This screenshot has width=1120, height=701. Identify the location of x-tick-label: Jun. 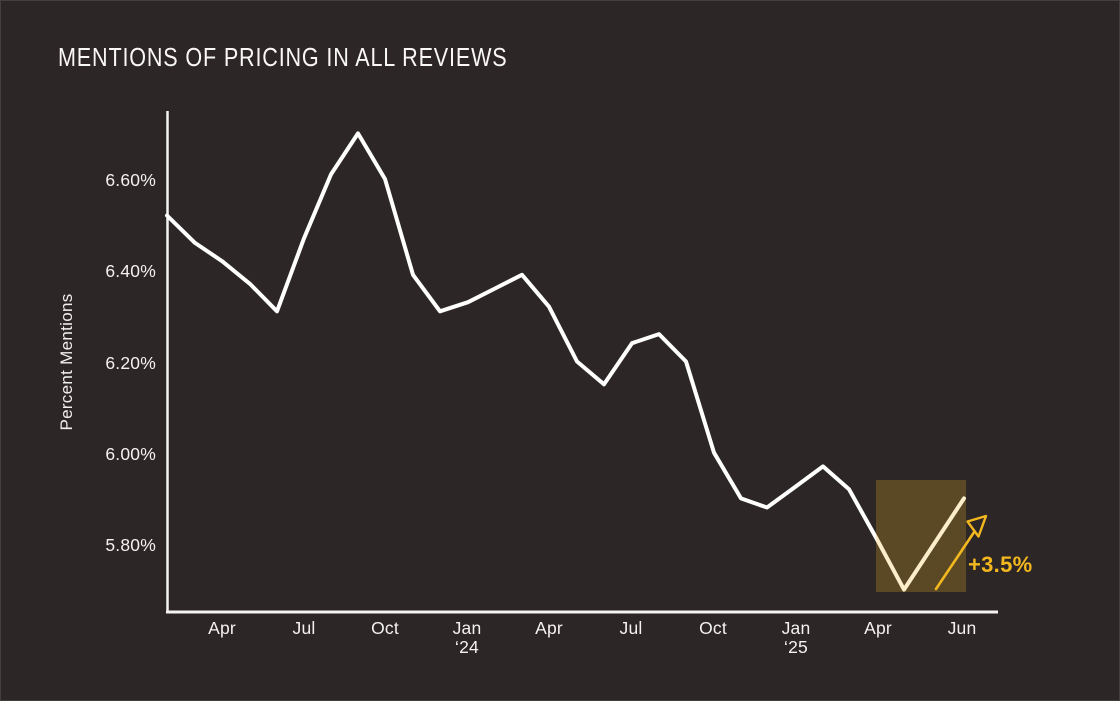
(962, 628).